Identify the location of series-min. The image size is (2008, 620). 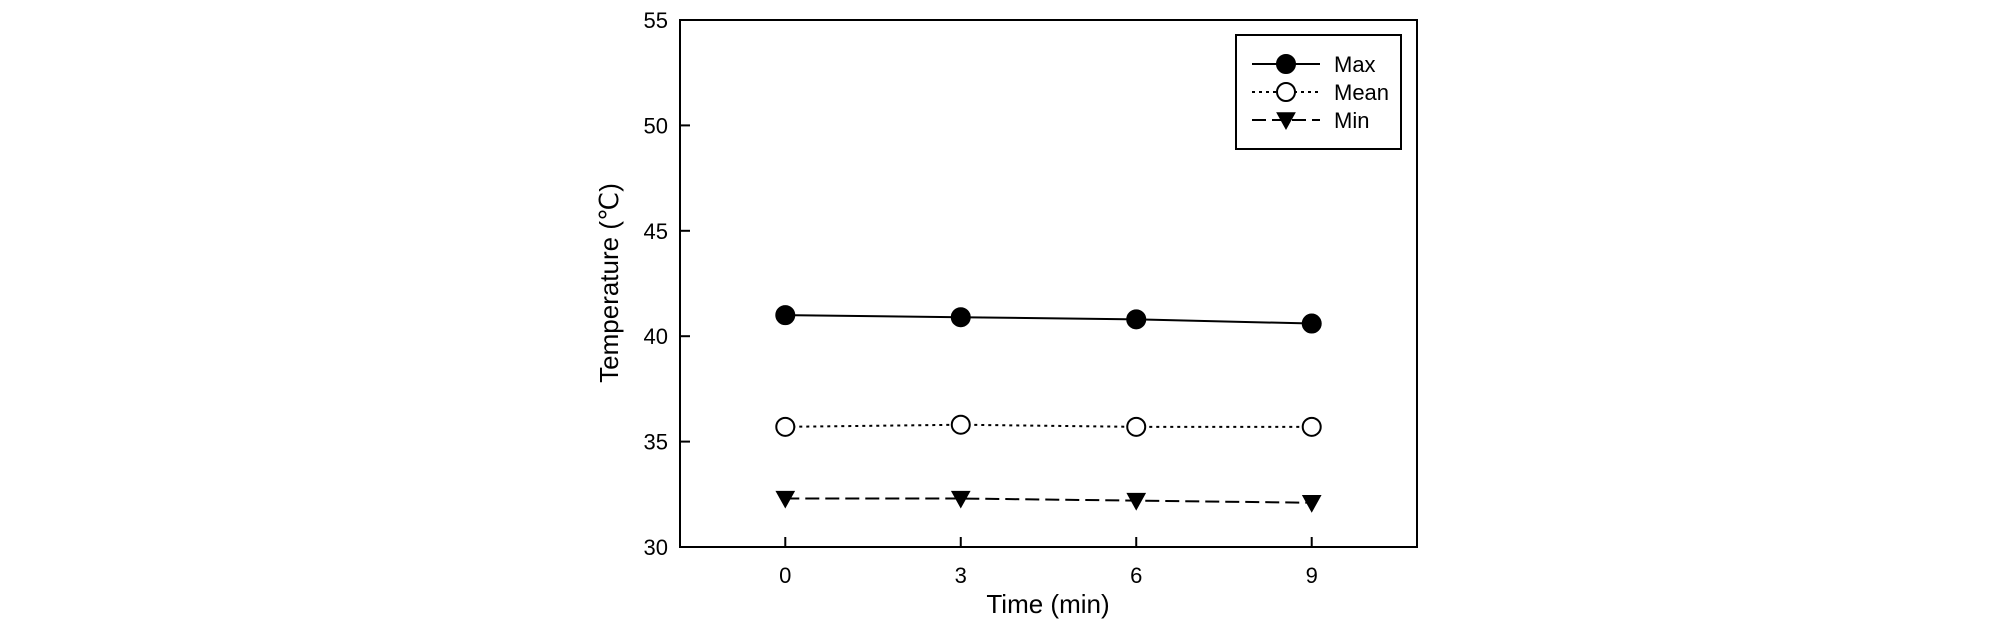
(1048, 501).